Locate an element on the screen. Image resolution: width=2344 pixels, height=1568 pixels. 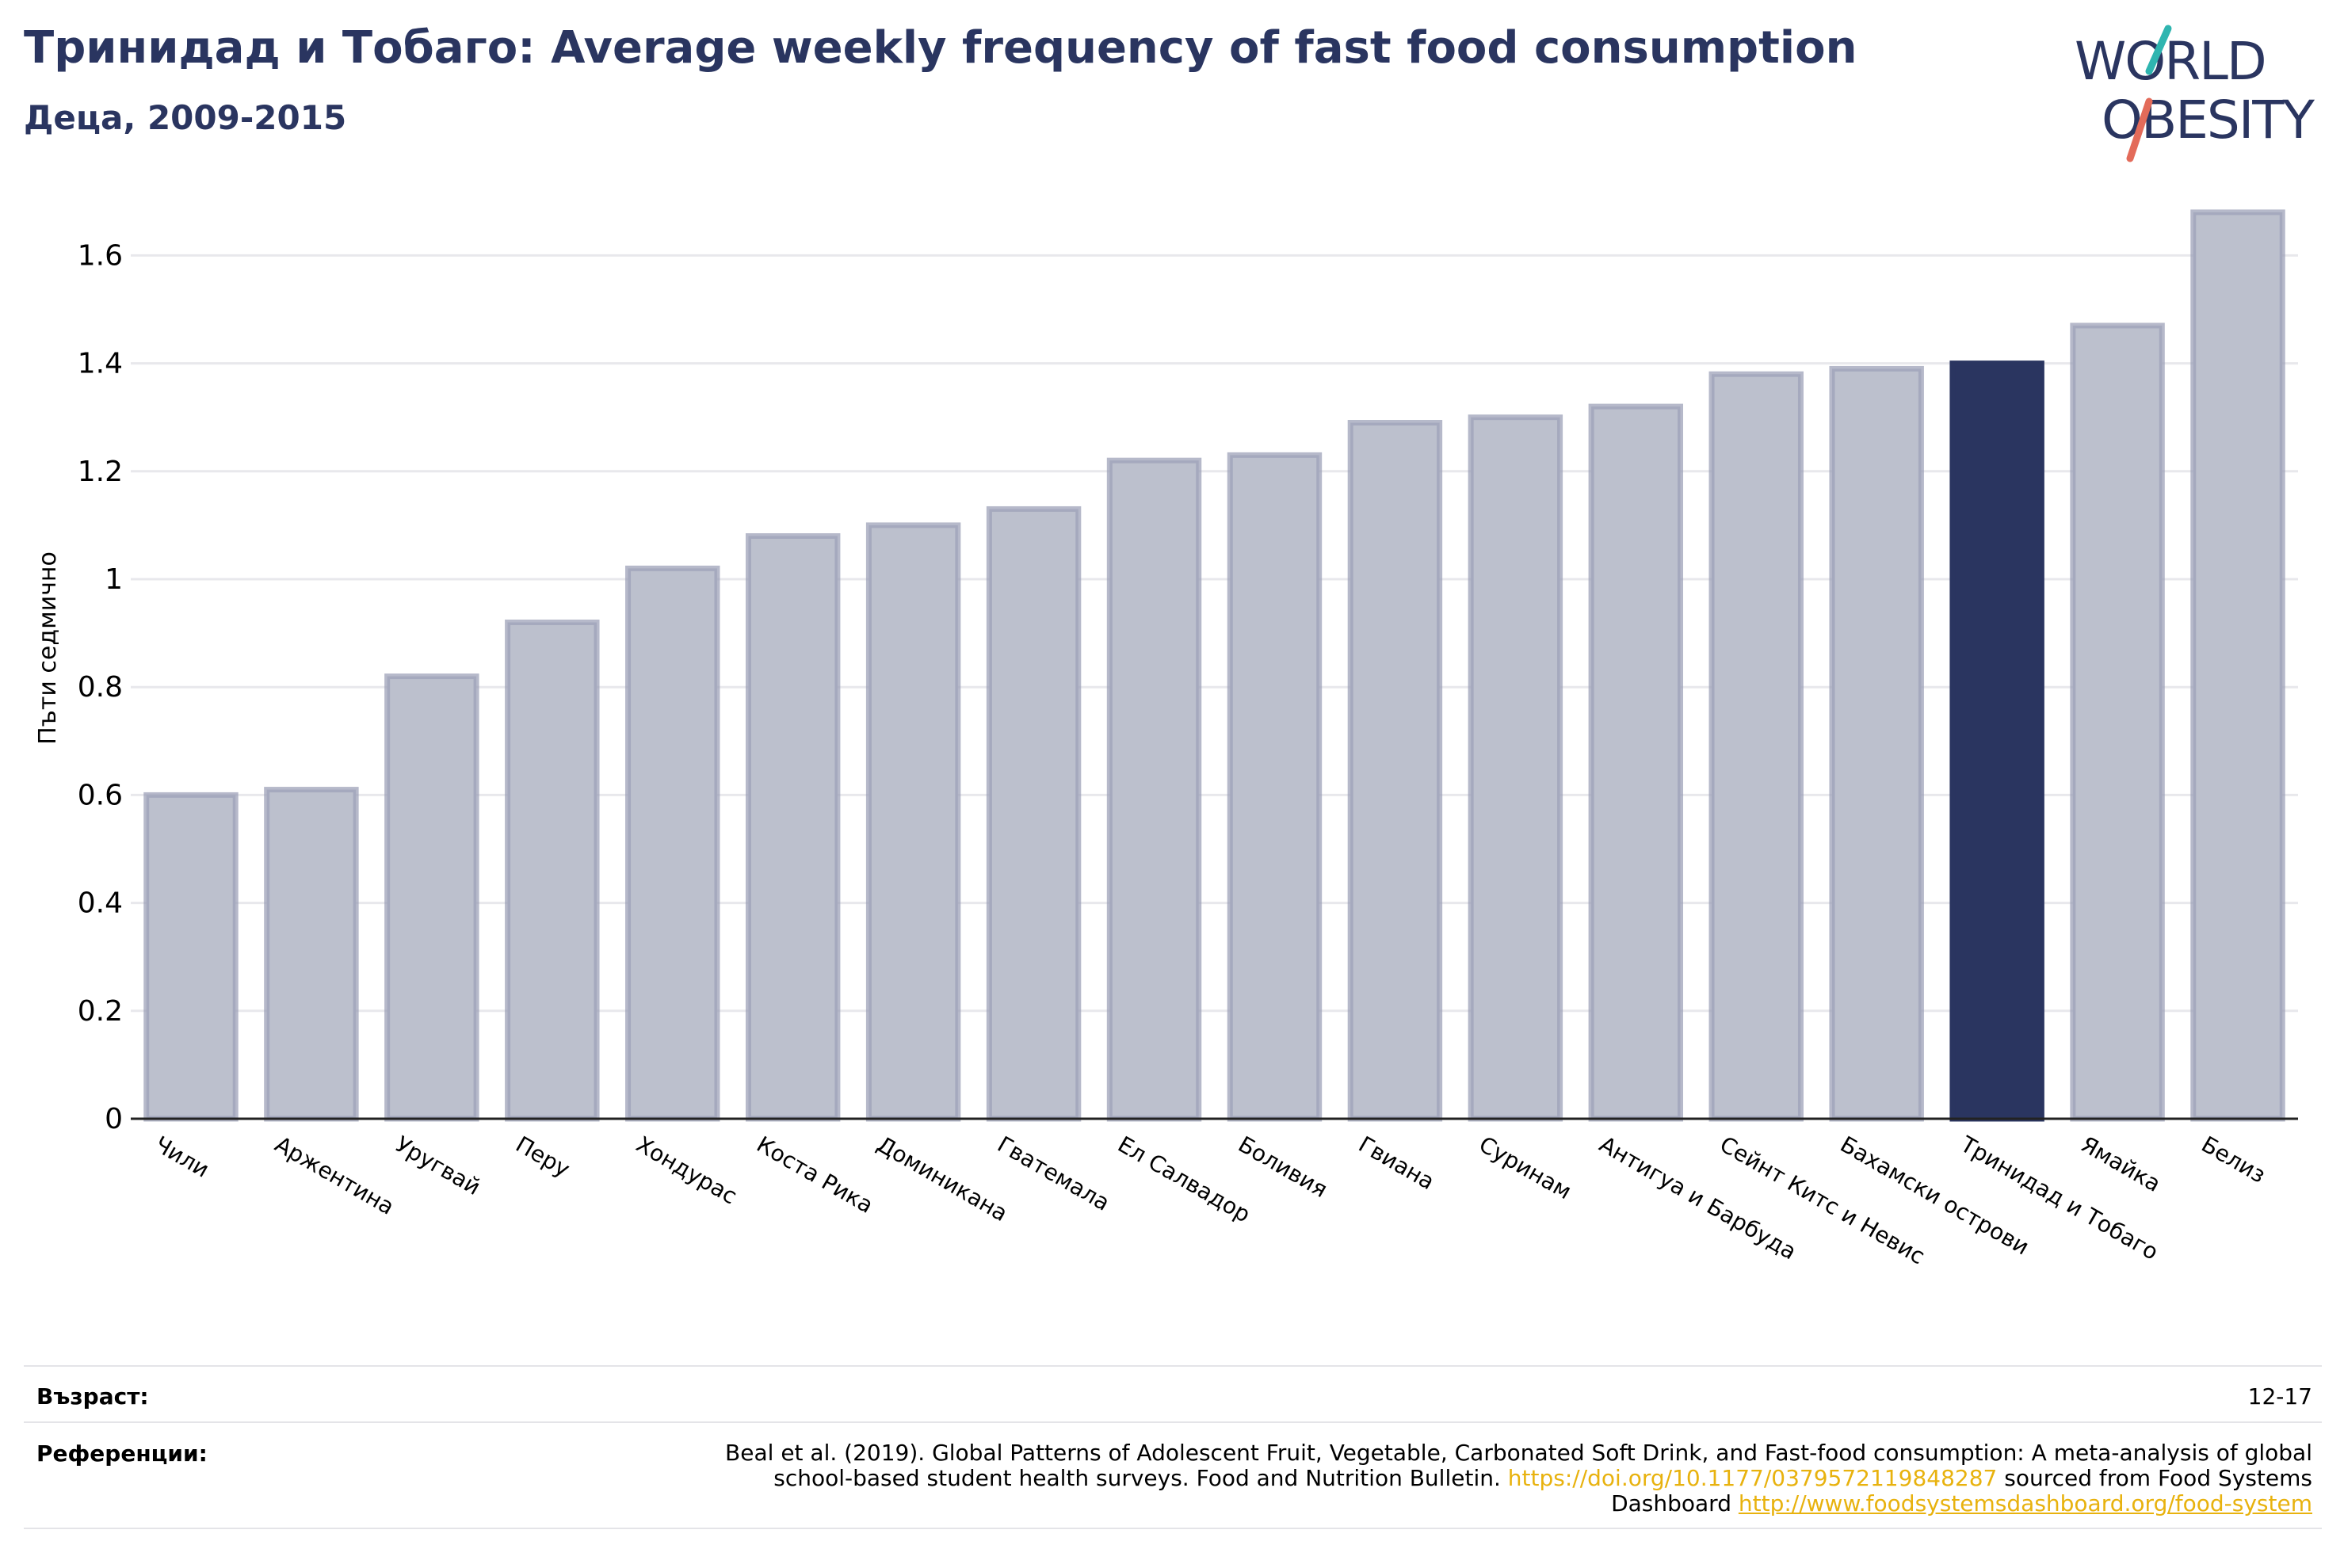
y-tick-label: 1.4 is located at coordinates (100, 364).